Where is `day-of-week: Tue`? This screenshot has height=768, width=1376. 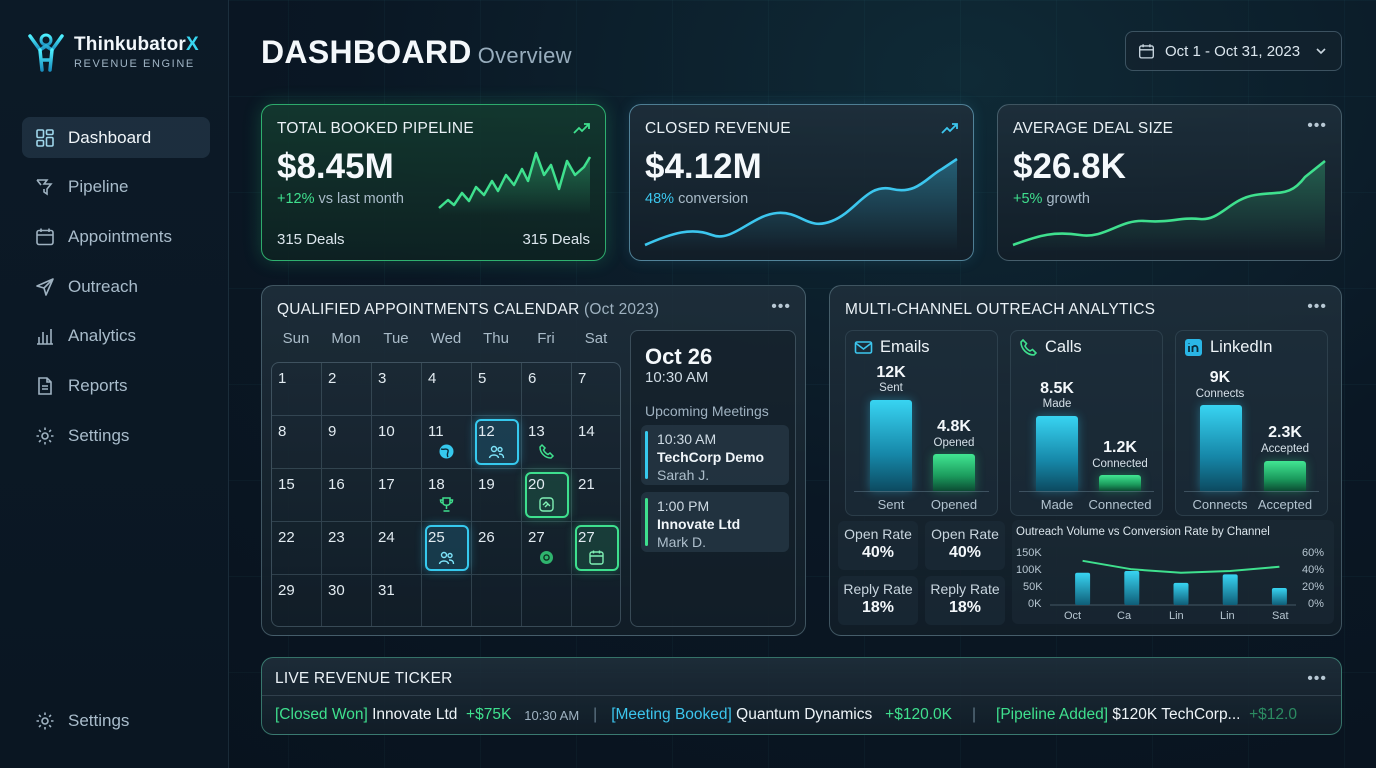 day-of-week: Tue is located at coordinates (396, 338).